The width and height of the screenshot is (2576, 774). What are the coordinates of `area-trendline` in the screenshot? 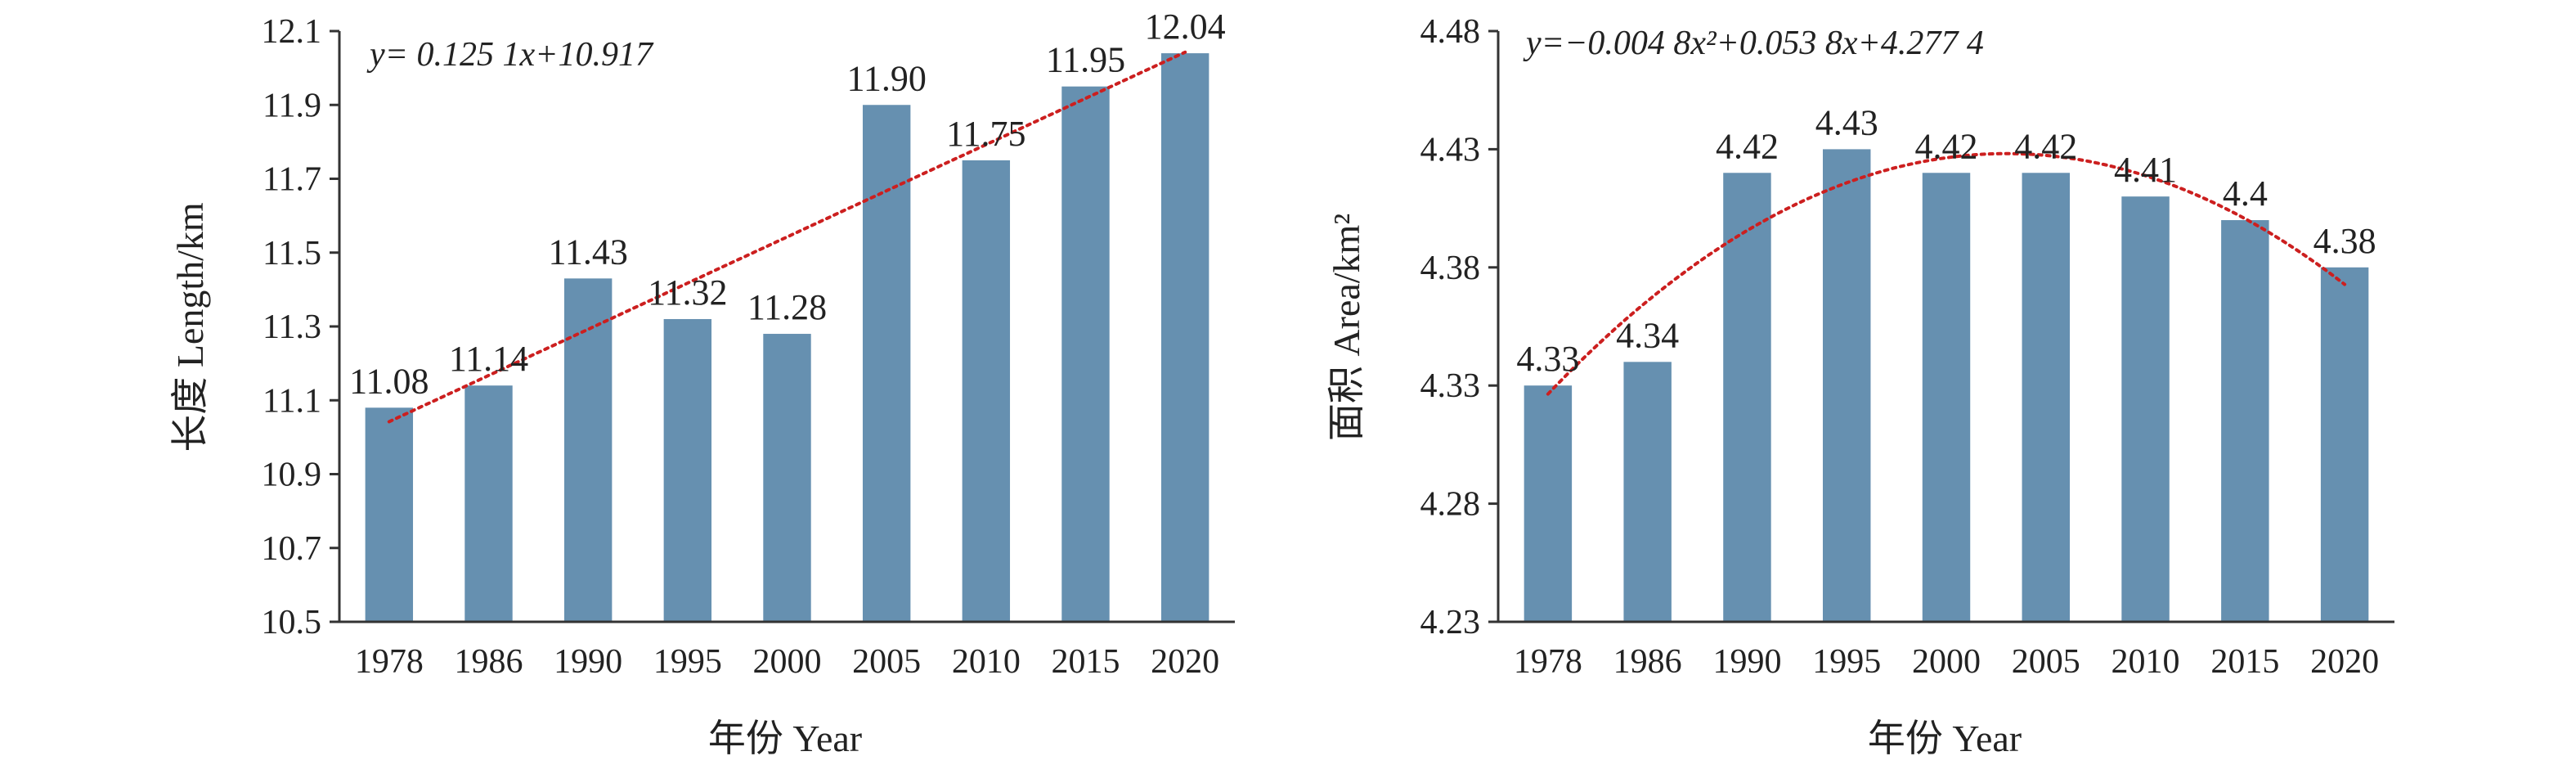 It's located at (1946, 274).